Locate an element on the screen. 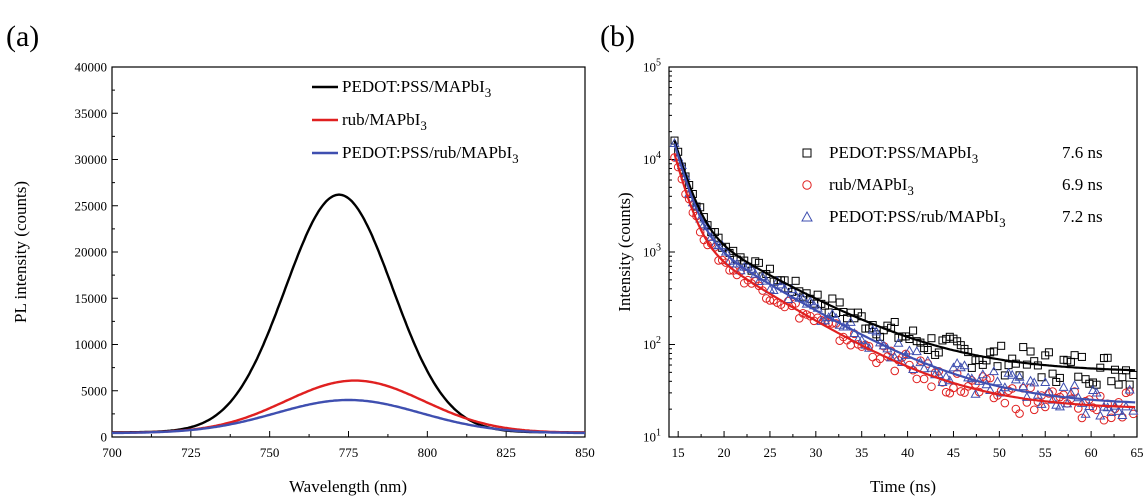 The image size is (1143, 496). y-tick-label-b: 10³ is located at coordinates (652, 251).